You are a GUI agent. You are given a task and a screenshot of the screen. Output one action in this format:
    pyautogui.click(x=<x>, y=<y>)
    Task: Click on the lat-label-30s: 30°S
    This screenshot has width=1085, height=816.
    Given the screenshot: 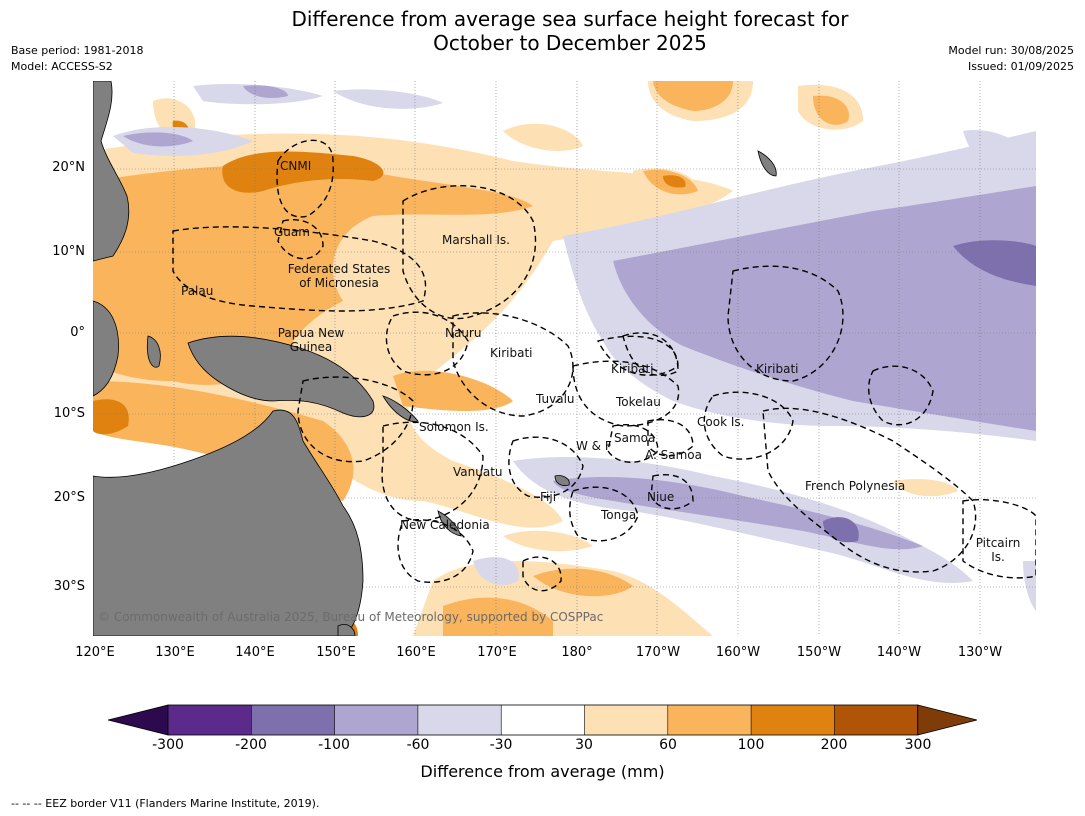 What is the action you would take?
    pyautogui.click(x=69, y=586)
    